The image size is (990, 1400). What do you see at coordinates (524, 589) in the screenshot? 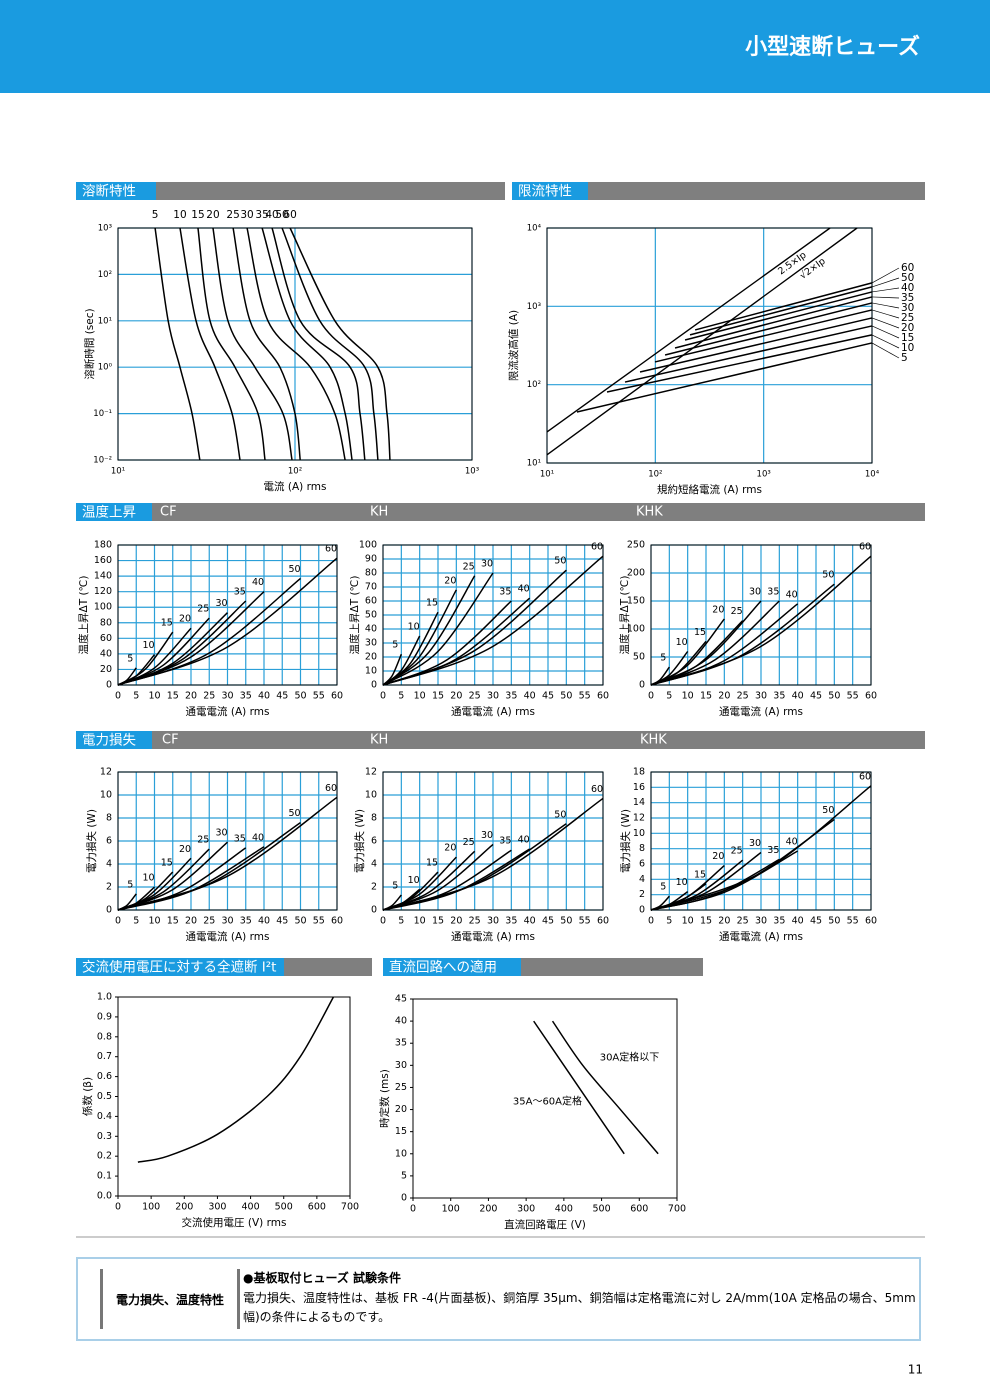
I see `series-label: 40` at bounding box center [524, 589].